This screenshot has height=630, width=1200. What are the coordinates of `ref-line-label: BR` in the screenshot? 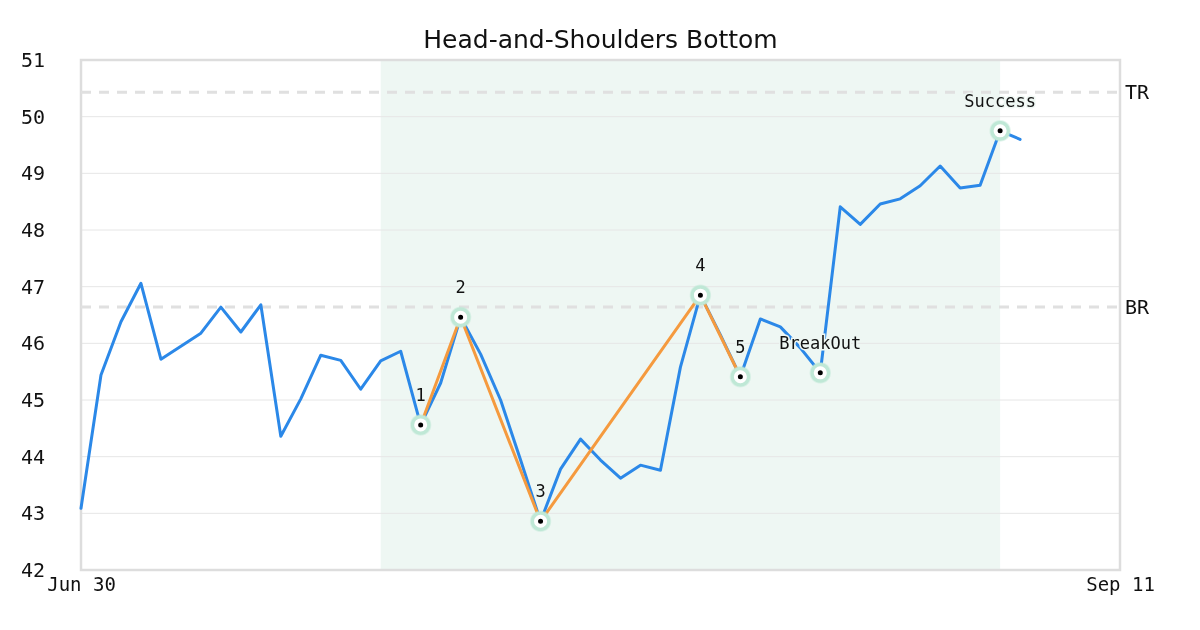 It's located at (1138, 307).